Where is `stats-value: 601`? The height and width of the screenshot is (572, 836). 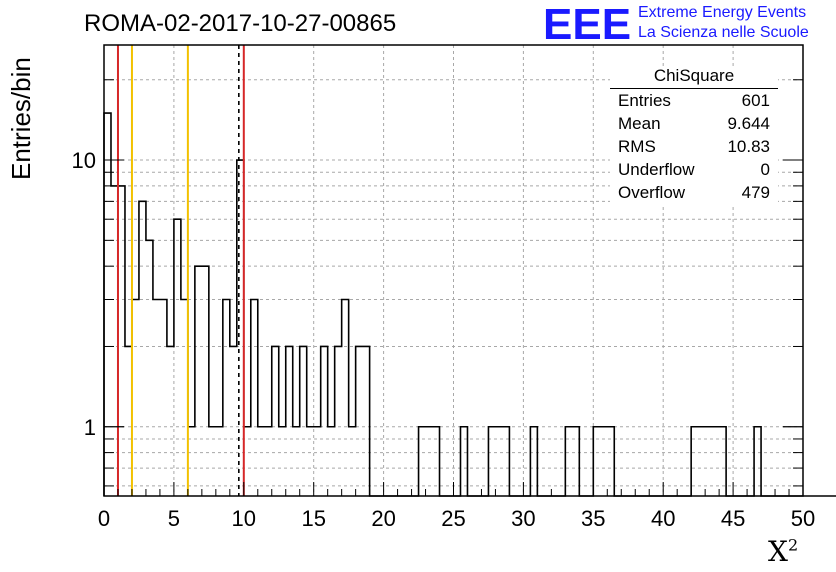 stats-value: 601 is located at coordinates (755, 100).